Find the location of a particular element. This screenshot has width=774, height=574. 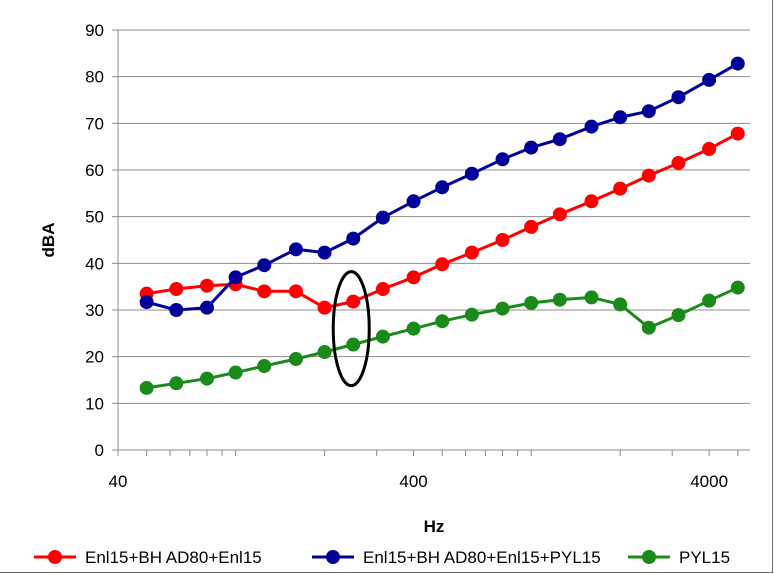

legend-label: Enl15+BH AD80+Enl15+PYL15 is located at coordinates (482, 557).